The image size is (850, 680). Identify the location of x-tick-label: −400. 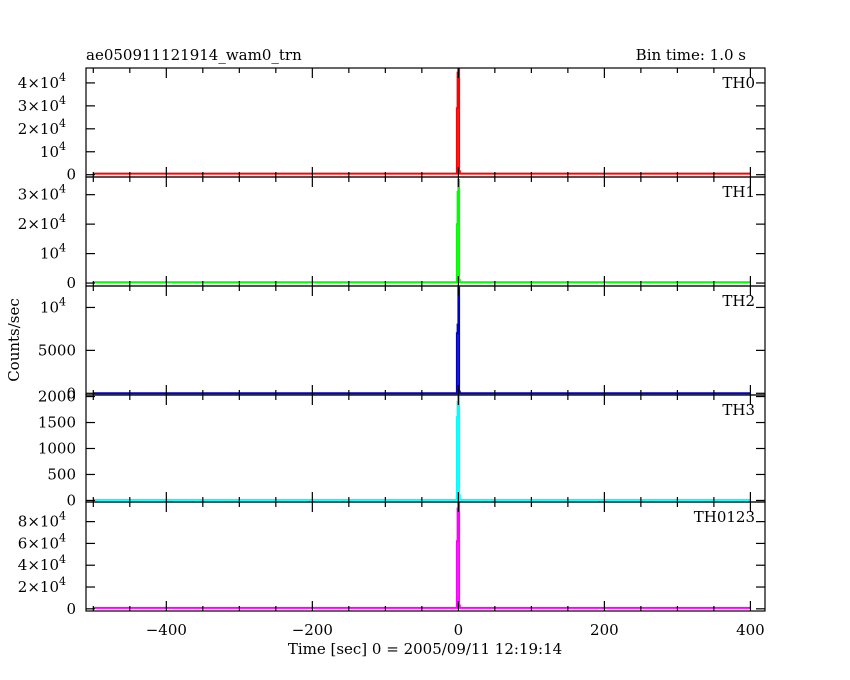
(166, 630).